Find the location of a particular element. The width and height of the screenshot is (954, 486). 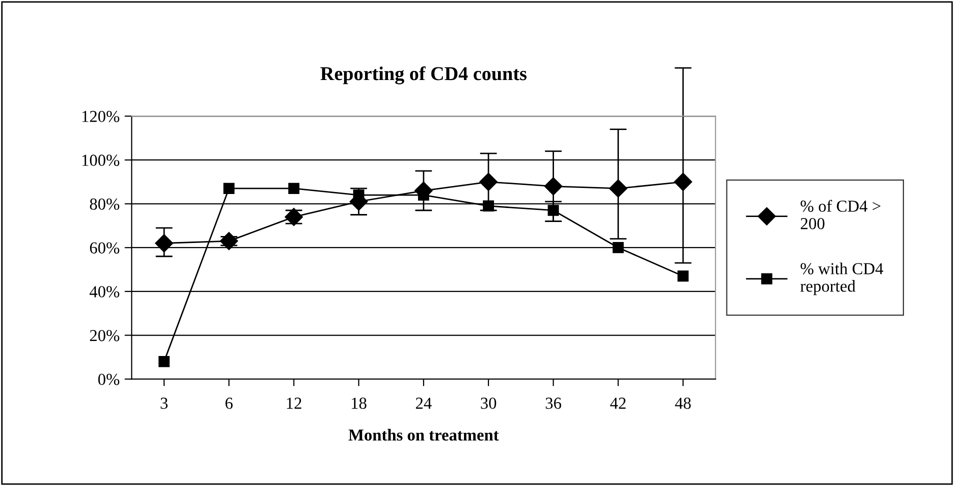

x-tick-label: 48 is located at coordinates (683, 403).